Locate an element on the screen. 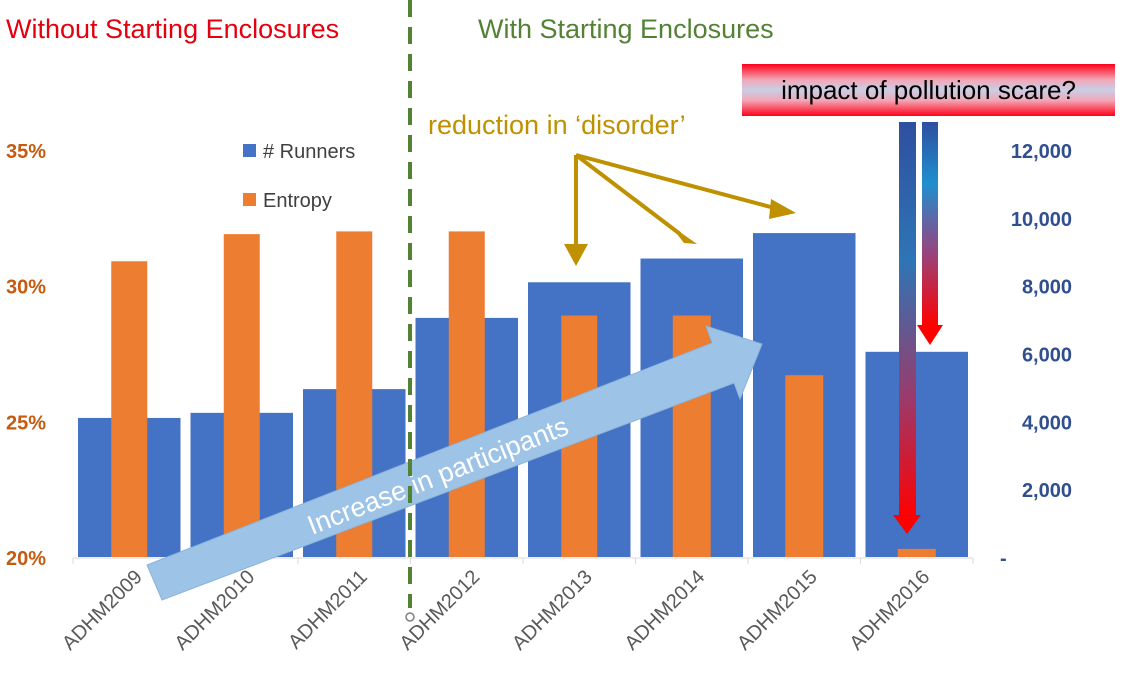 Image resolution: width=1122 pixels, height=686 pixels. bar-entropy-ADHM2016 is located at coordinates (916, 552).